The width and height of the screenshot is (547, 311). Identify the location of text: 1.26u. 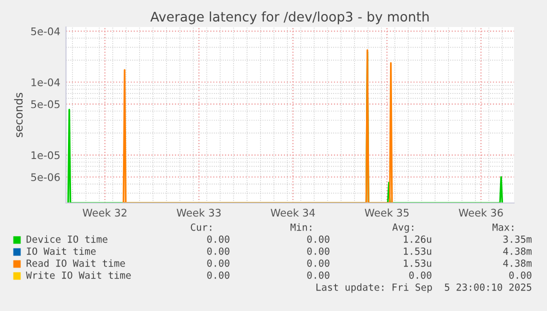
(418, 239).